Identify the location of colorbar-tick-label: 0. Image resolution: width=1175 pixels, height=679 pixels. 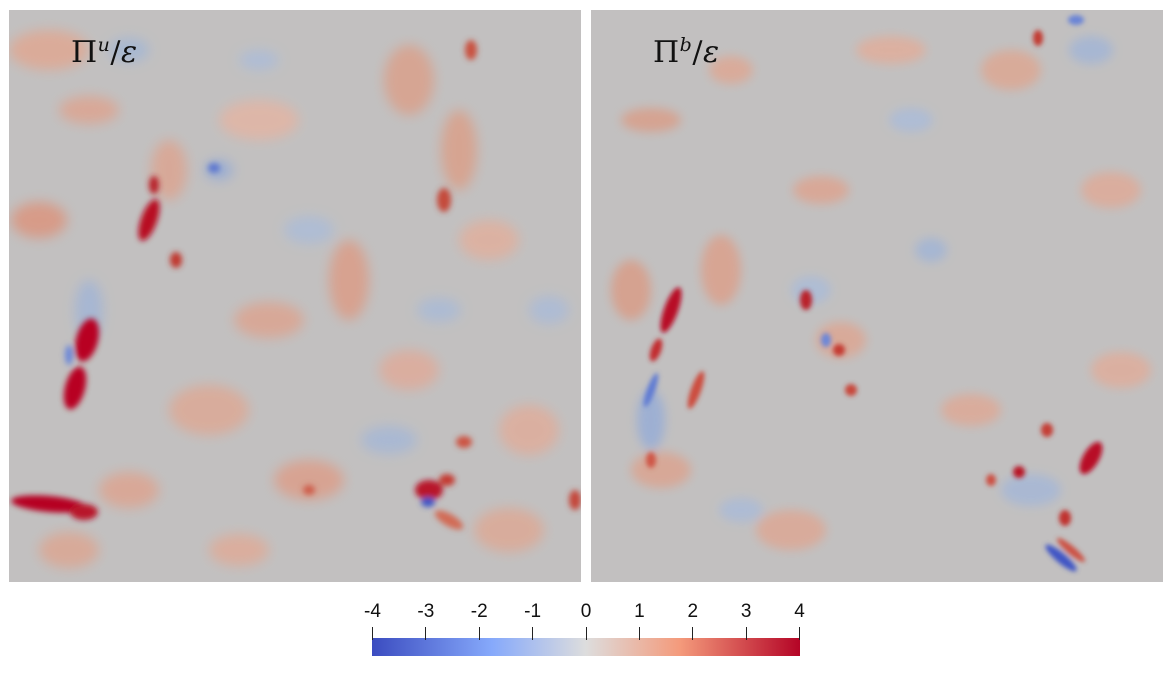
(586, 611).